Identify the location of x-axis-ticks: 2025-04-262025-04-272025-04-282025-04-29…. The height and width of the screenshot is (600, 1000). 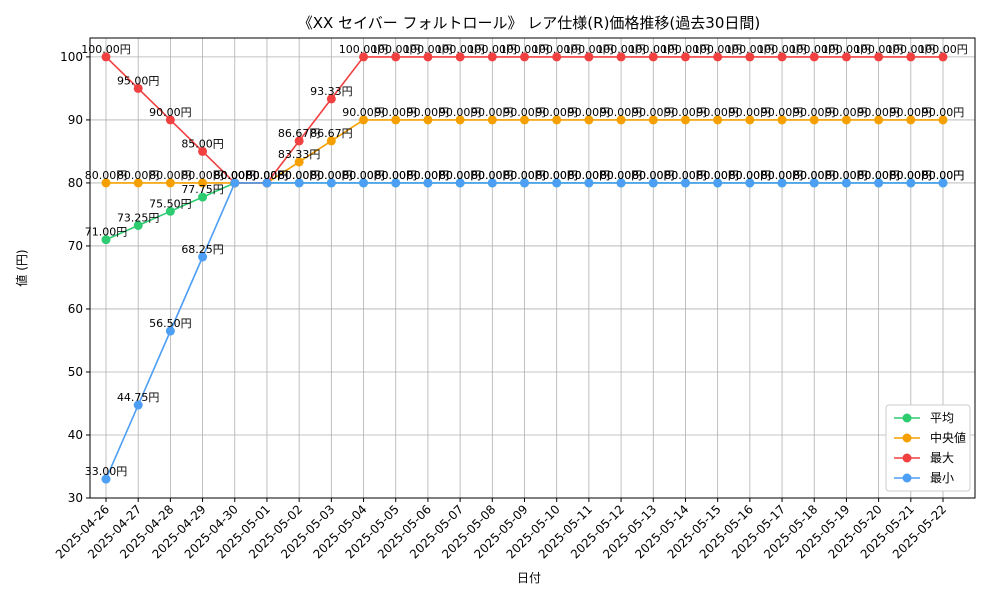
(501, 529).